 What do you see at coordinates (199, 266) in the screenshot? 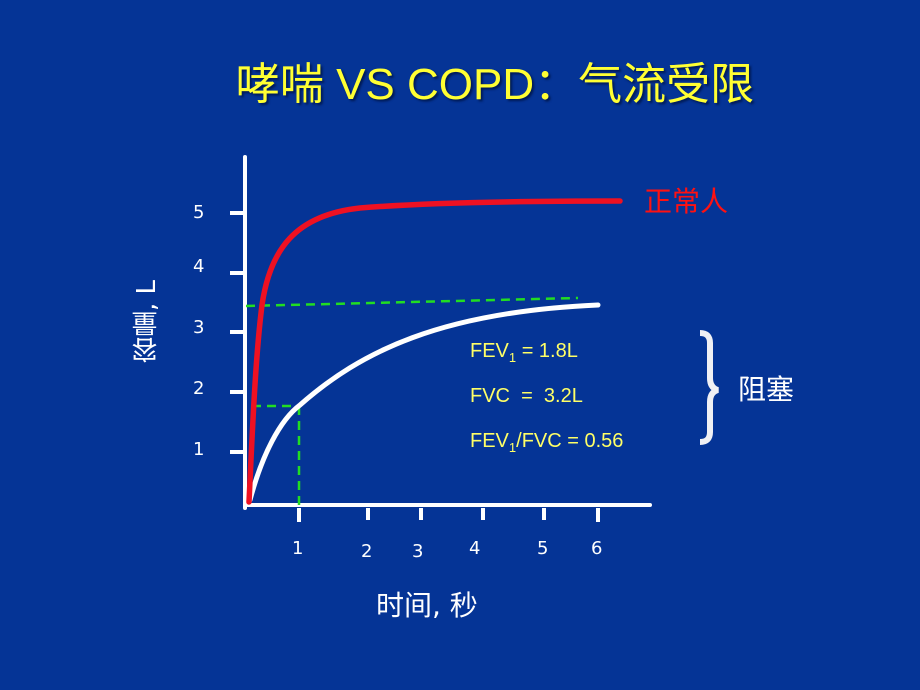
I see `y-tick-label: 4` at bounding box center [199, 266].